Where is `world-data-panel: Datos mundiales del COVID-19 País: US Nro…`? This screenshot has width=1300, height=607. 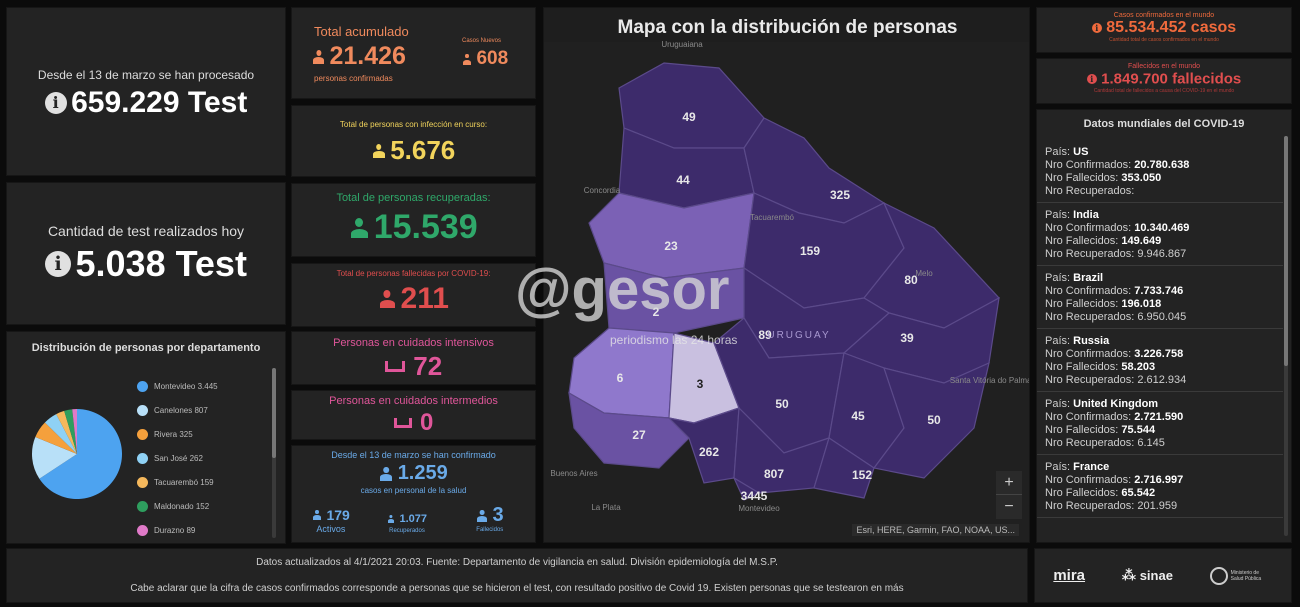
world-data-panel: Datos mundiales del COVID-19 País: US Nro… is located at coordinates (1164, 326).